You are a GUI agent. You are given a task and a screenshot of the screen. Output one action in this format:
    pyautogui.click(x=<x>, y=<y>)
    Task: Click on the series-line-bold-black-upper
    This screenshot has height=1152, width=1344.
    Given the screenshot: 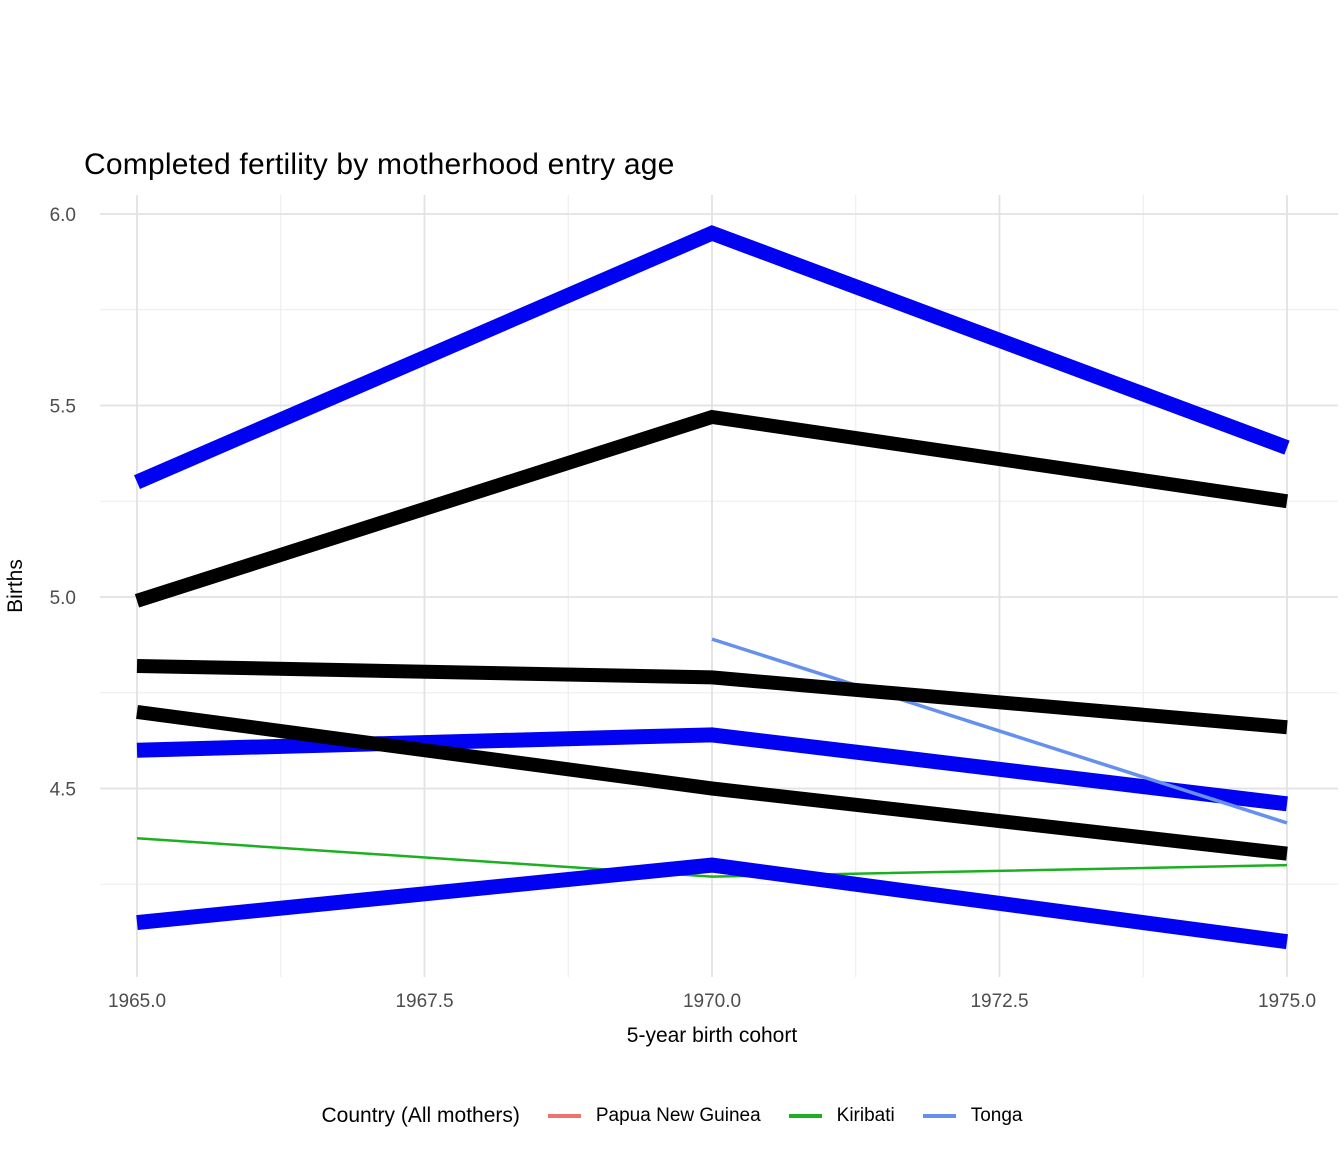 What is the action you would take?
    pyautogui.click(x=711, y=508)
    